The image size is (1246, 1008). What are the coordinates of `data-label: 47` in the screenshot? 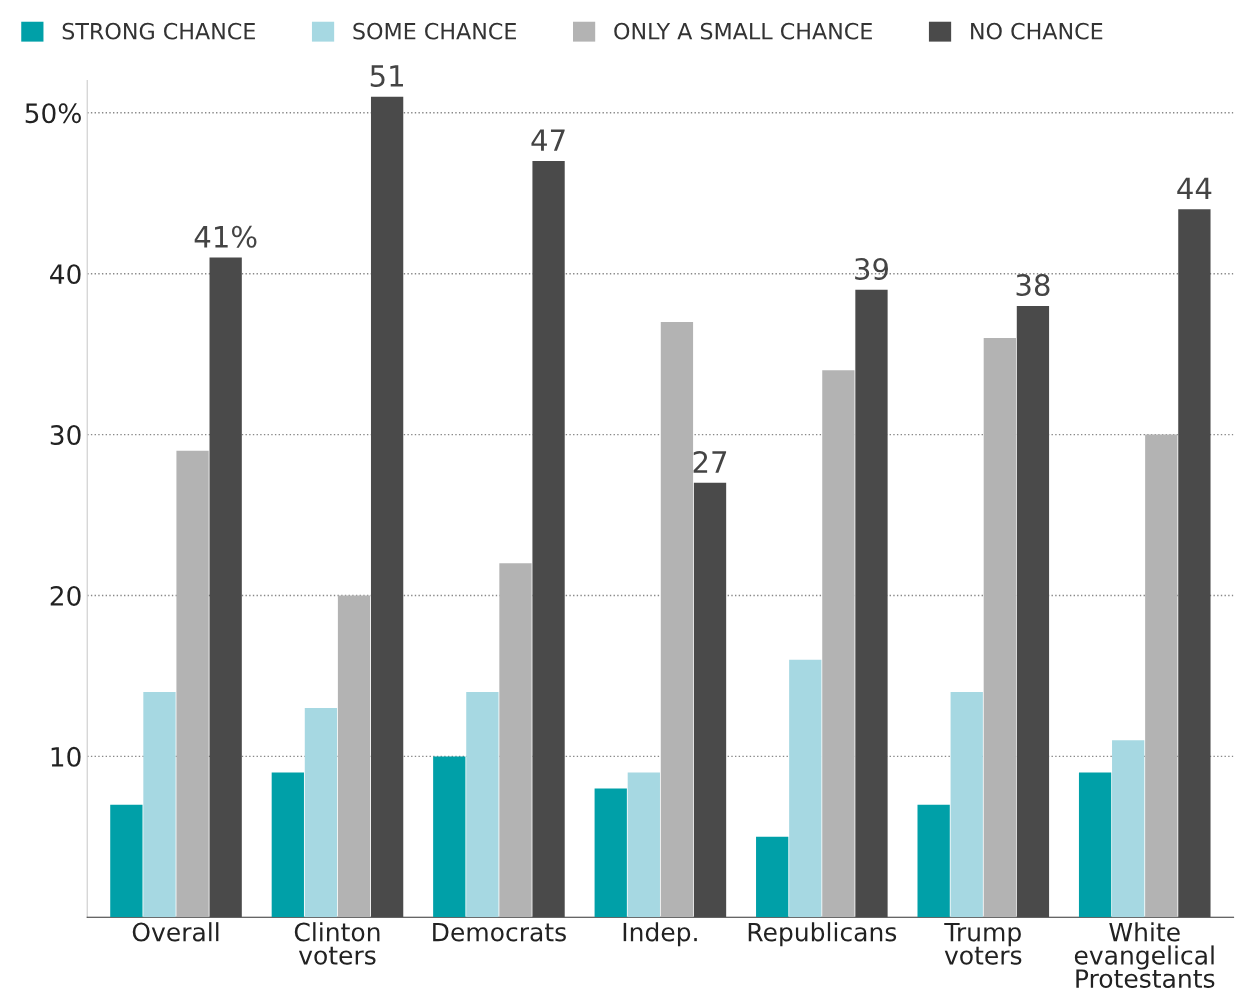 It's located at (548, 140).